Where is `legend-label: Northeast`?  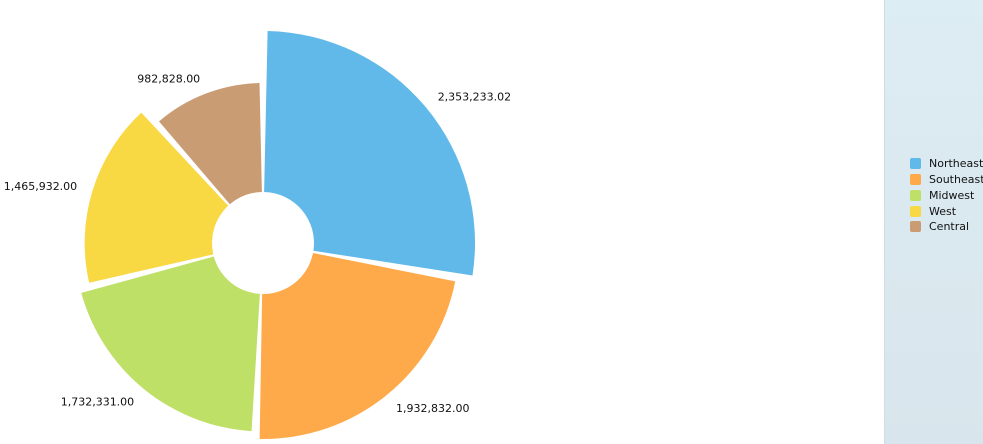
legend-label: Northeast is located at coordinates (956, 164).